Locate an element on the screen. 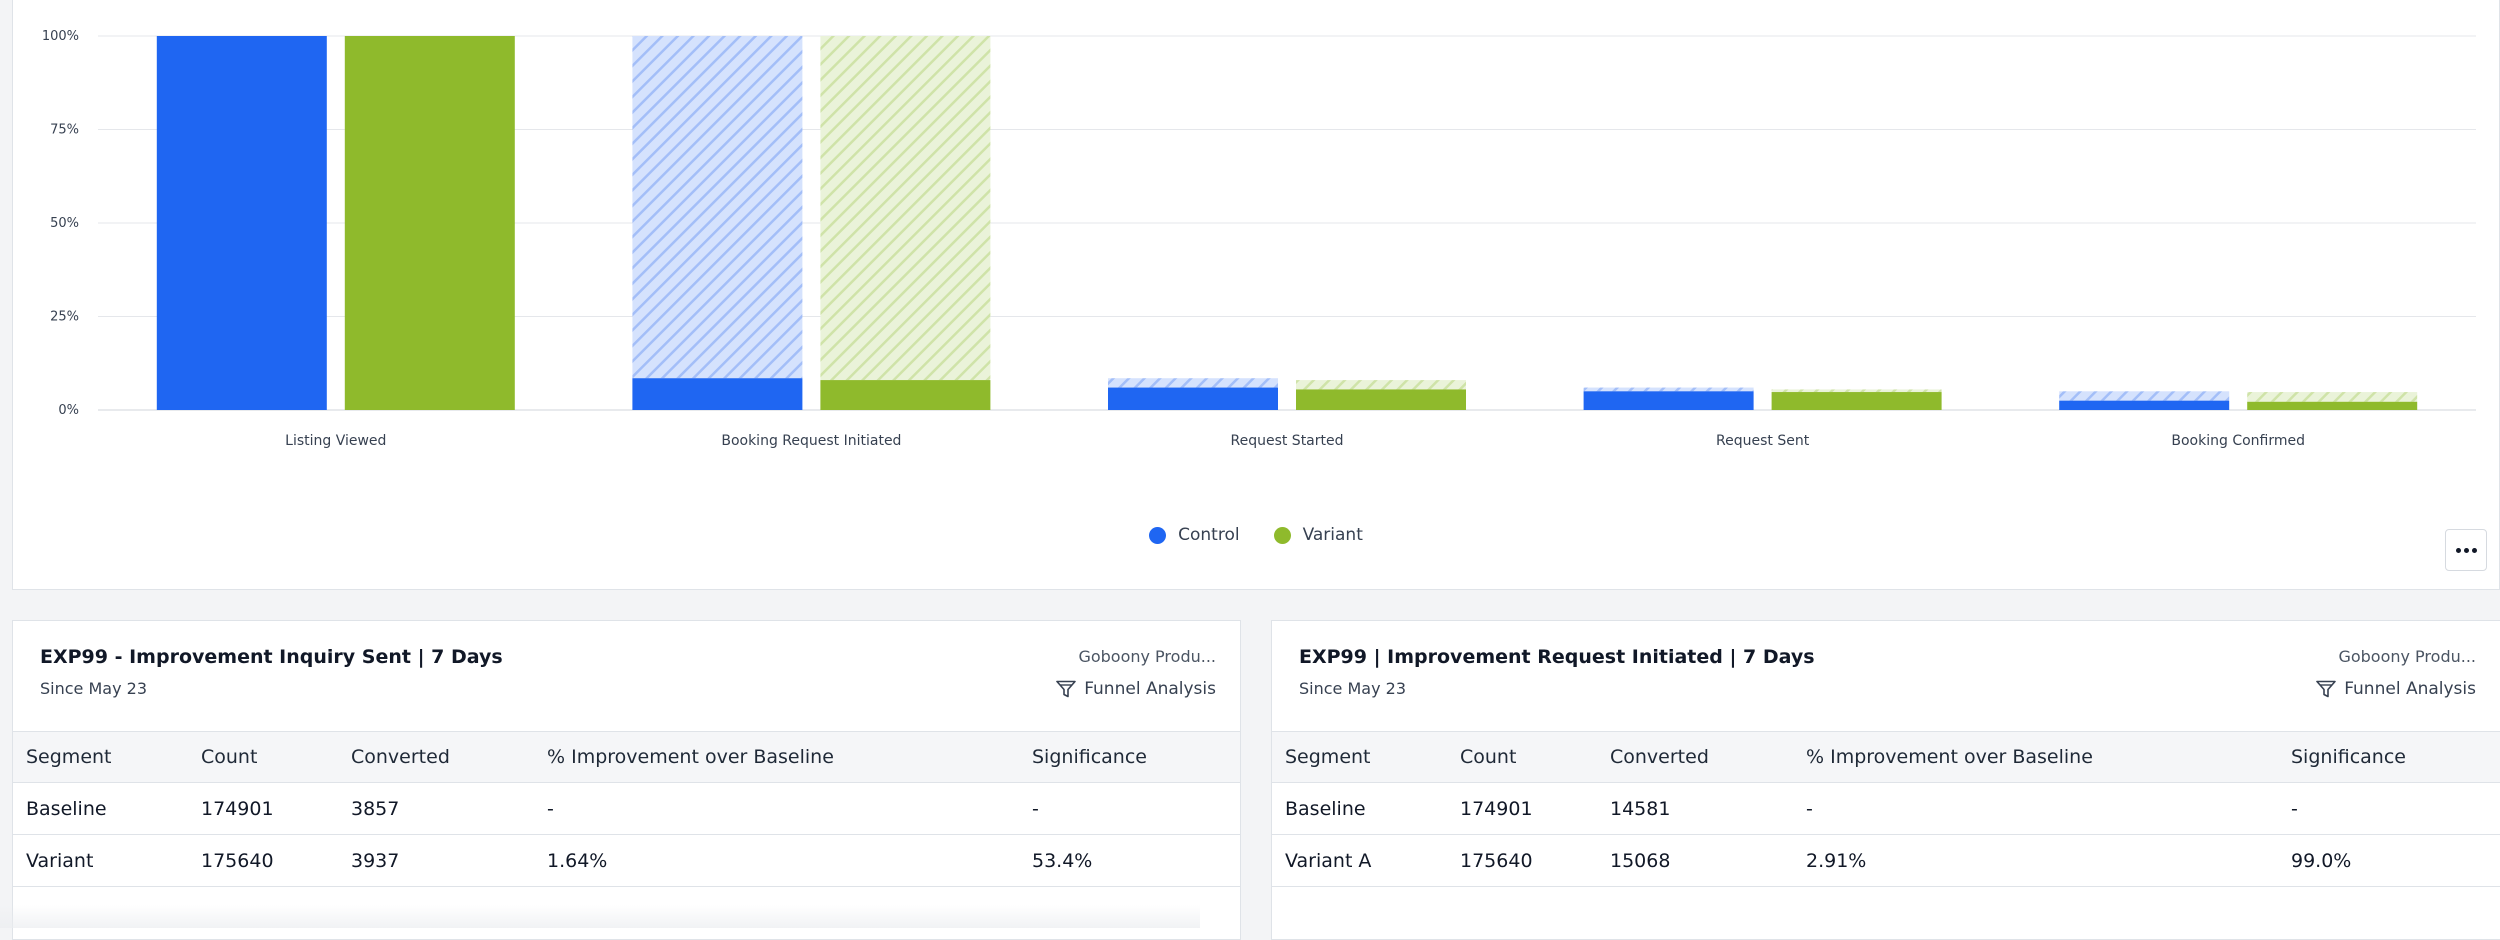  x-category-label: Booking Confirmed is located at coordinates (2238, 441).